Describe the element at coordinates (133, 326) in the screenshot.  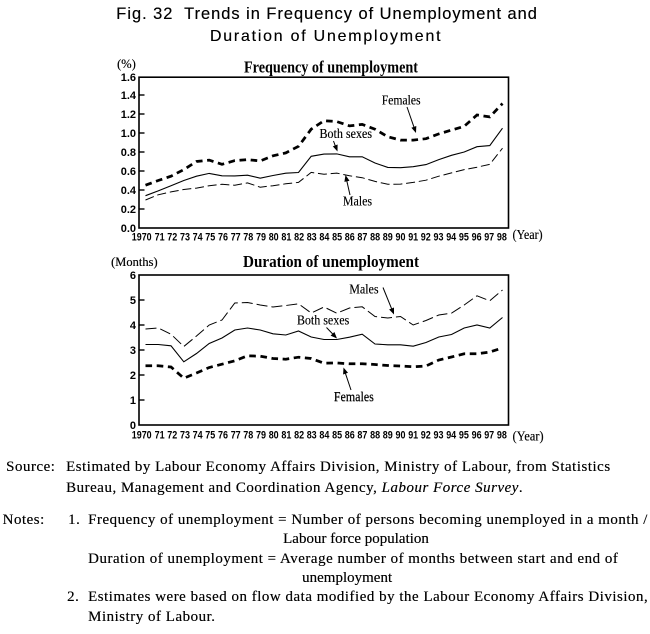
I see `svg-text: 4` at that location.